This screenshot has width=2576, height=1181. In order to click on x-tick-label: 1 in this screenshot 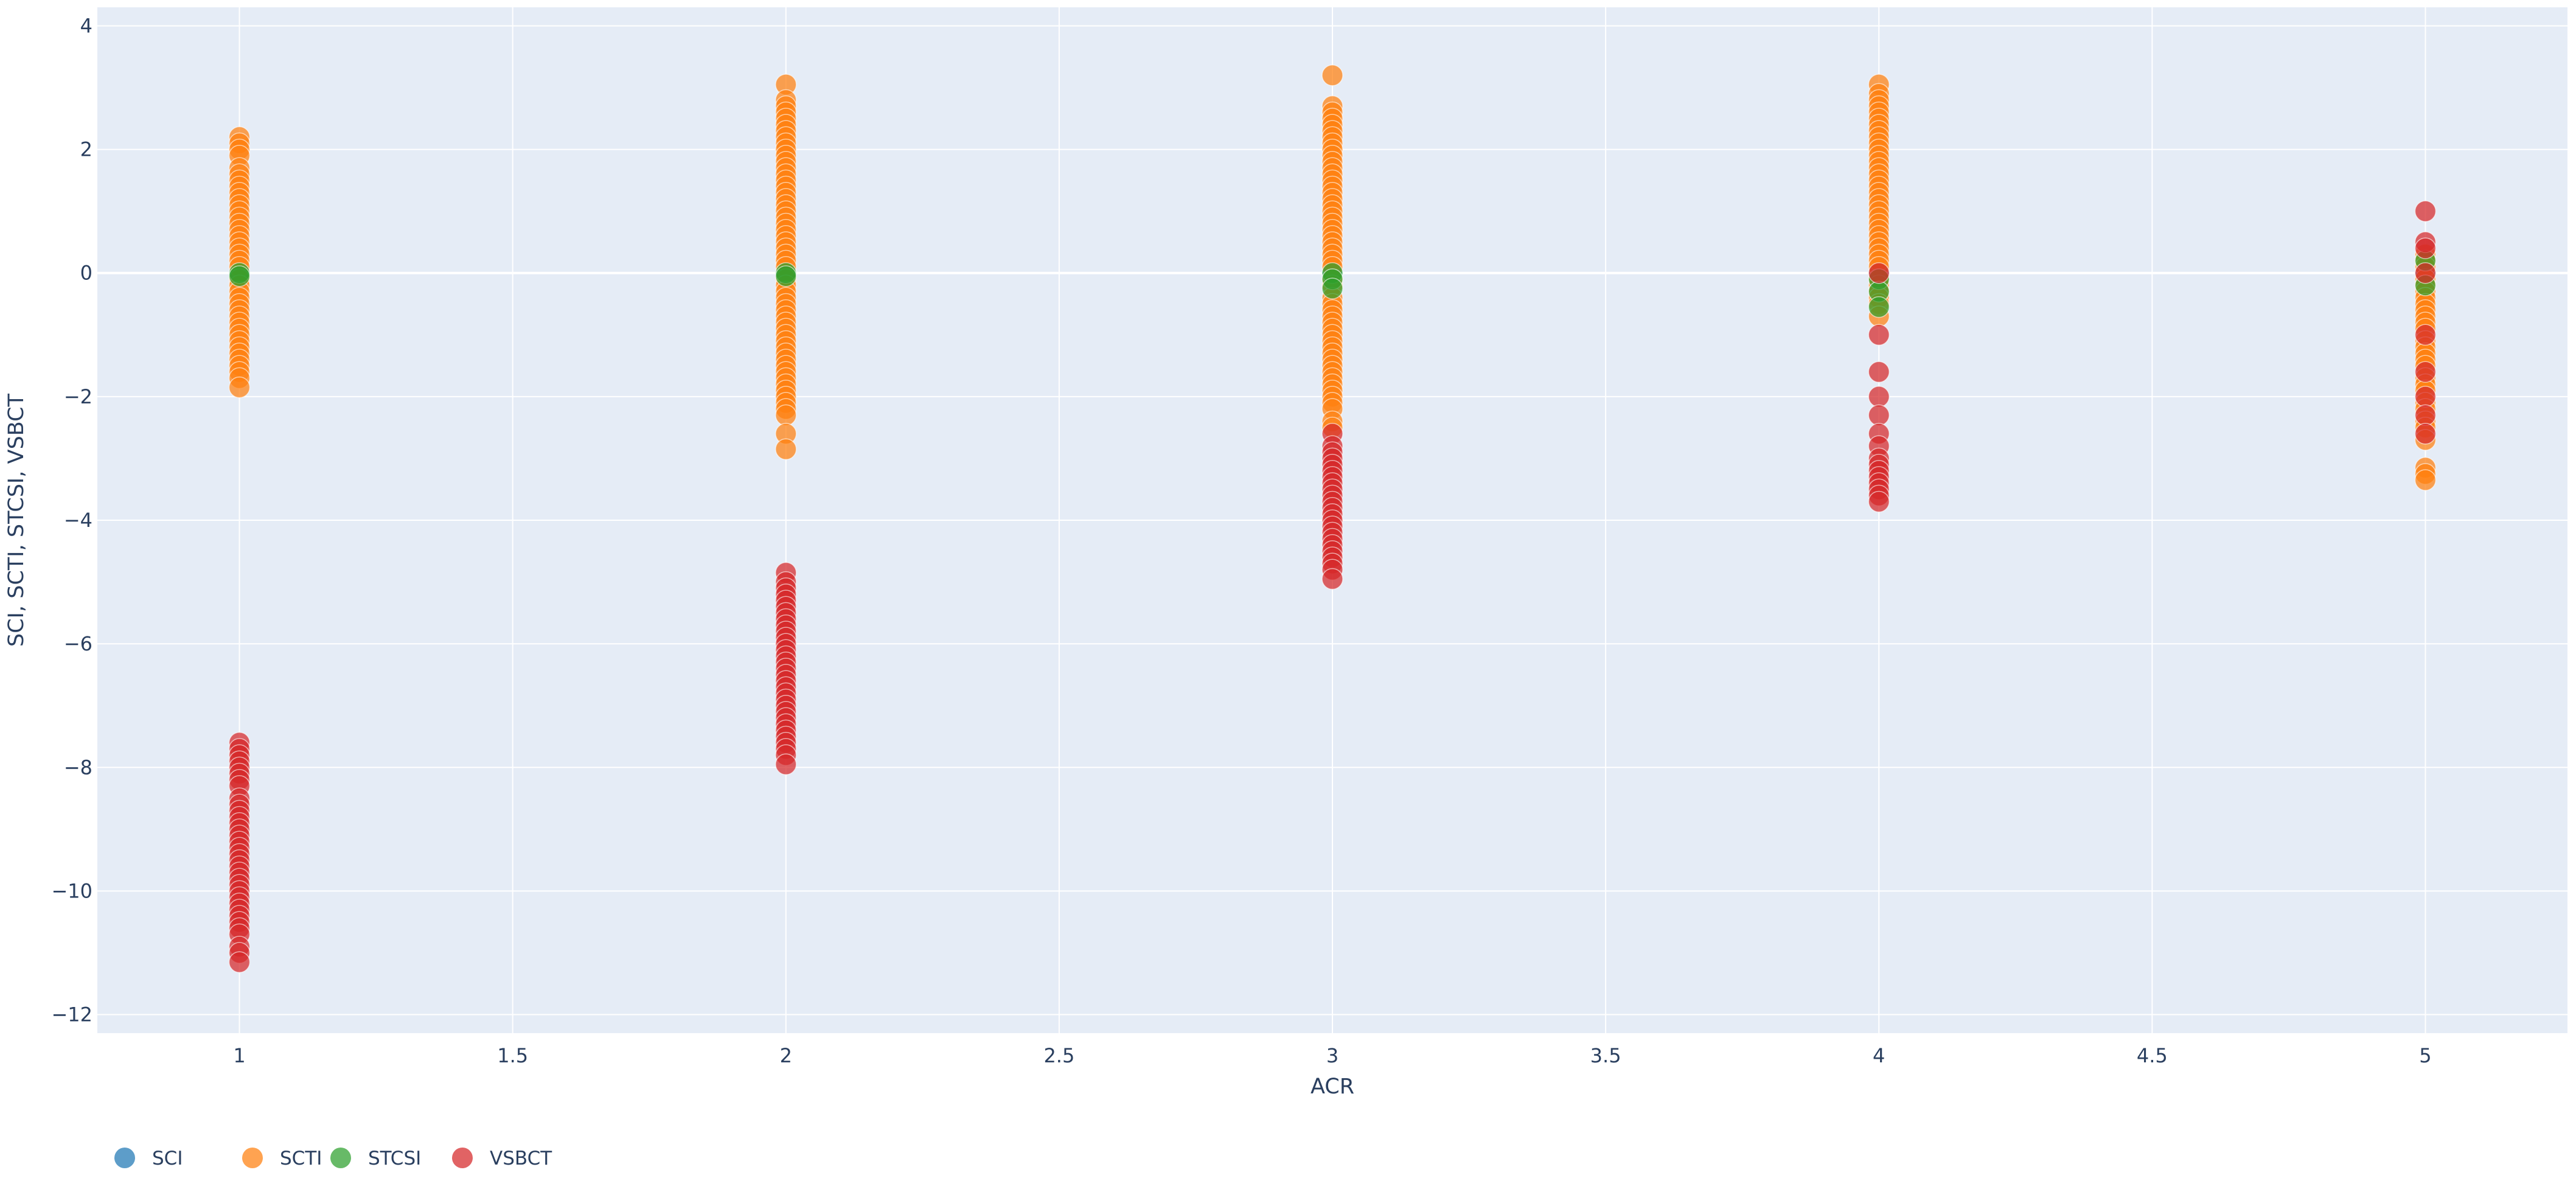, I will do `click(239, 1055)`.